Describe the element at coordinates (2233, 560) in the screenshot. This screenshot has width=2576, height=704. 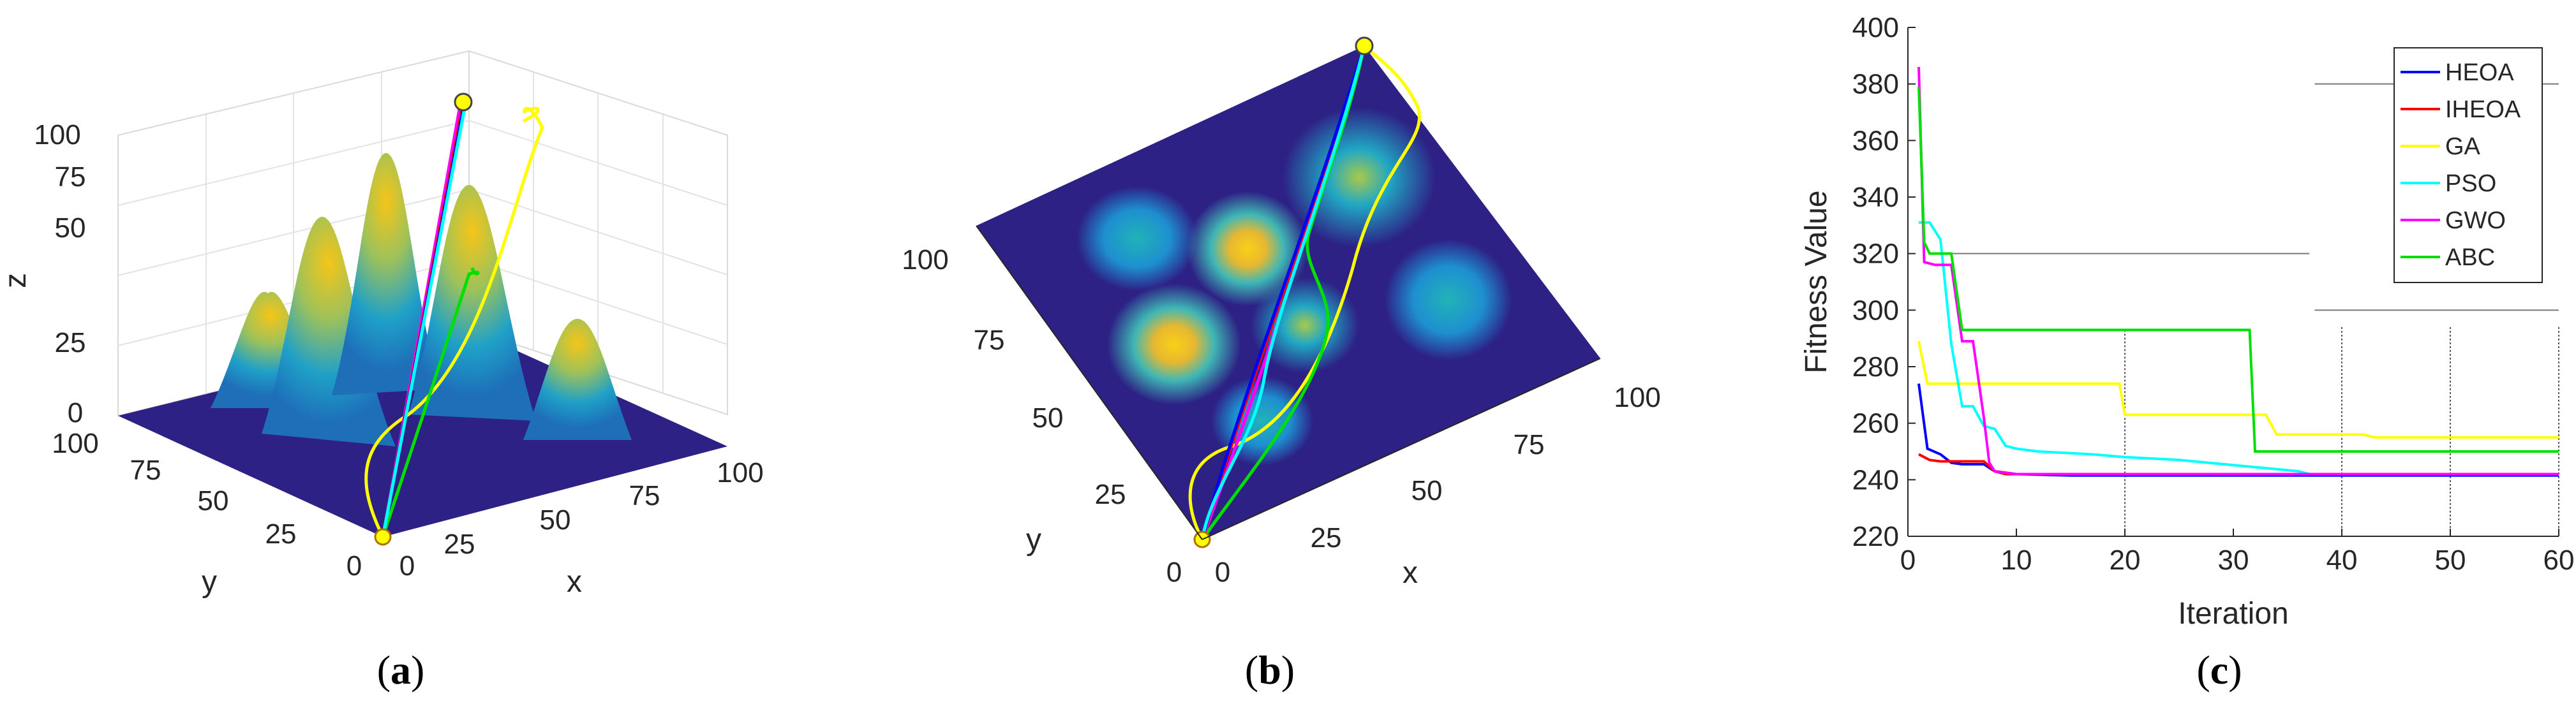
I see `c-x-tick-label: 30` at that location.